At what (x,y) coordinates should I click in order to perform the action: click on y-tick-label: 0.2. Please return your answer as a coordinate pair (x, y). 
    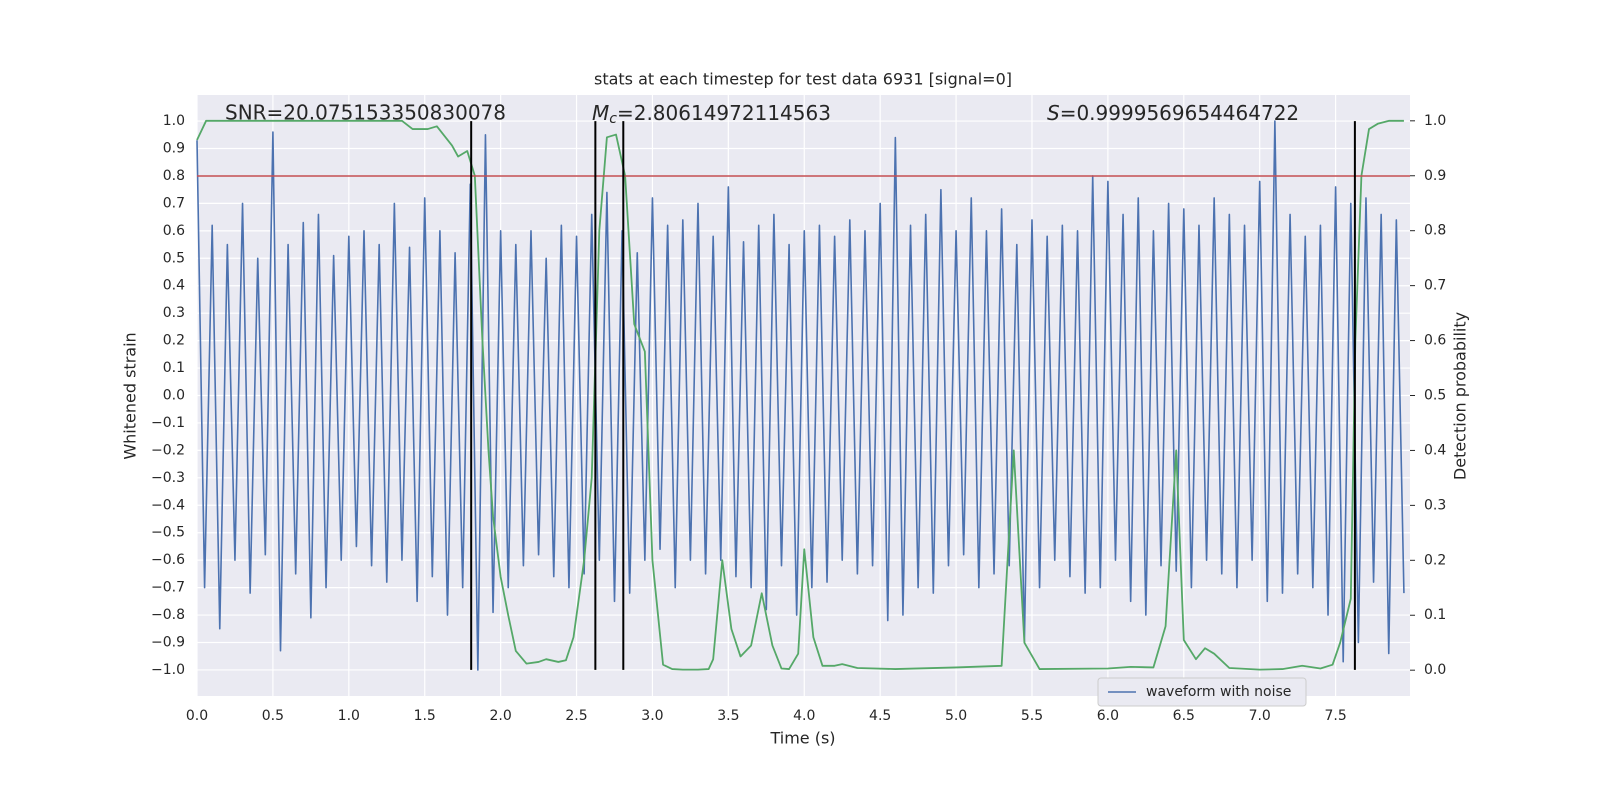
    Looking at the image, I should click on (174, 341).